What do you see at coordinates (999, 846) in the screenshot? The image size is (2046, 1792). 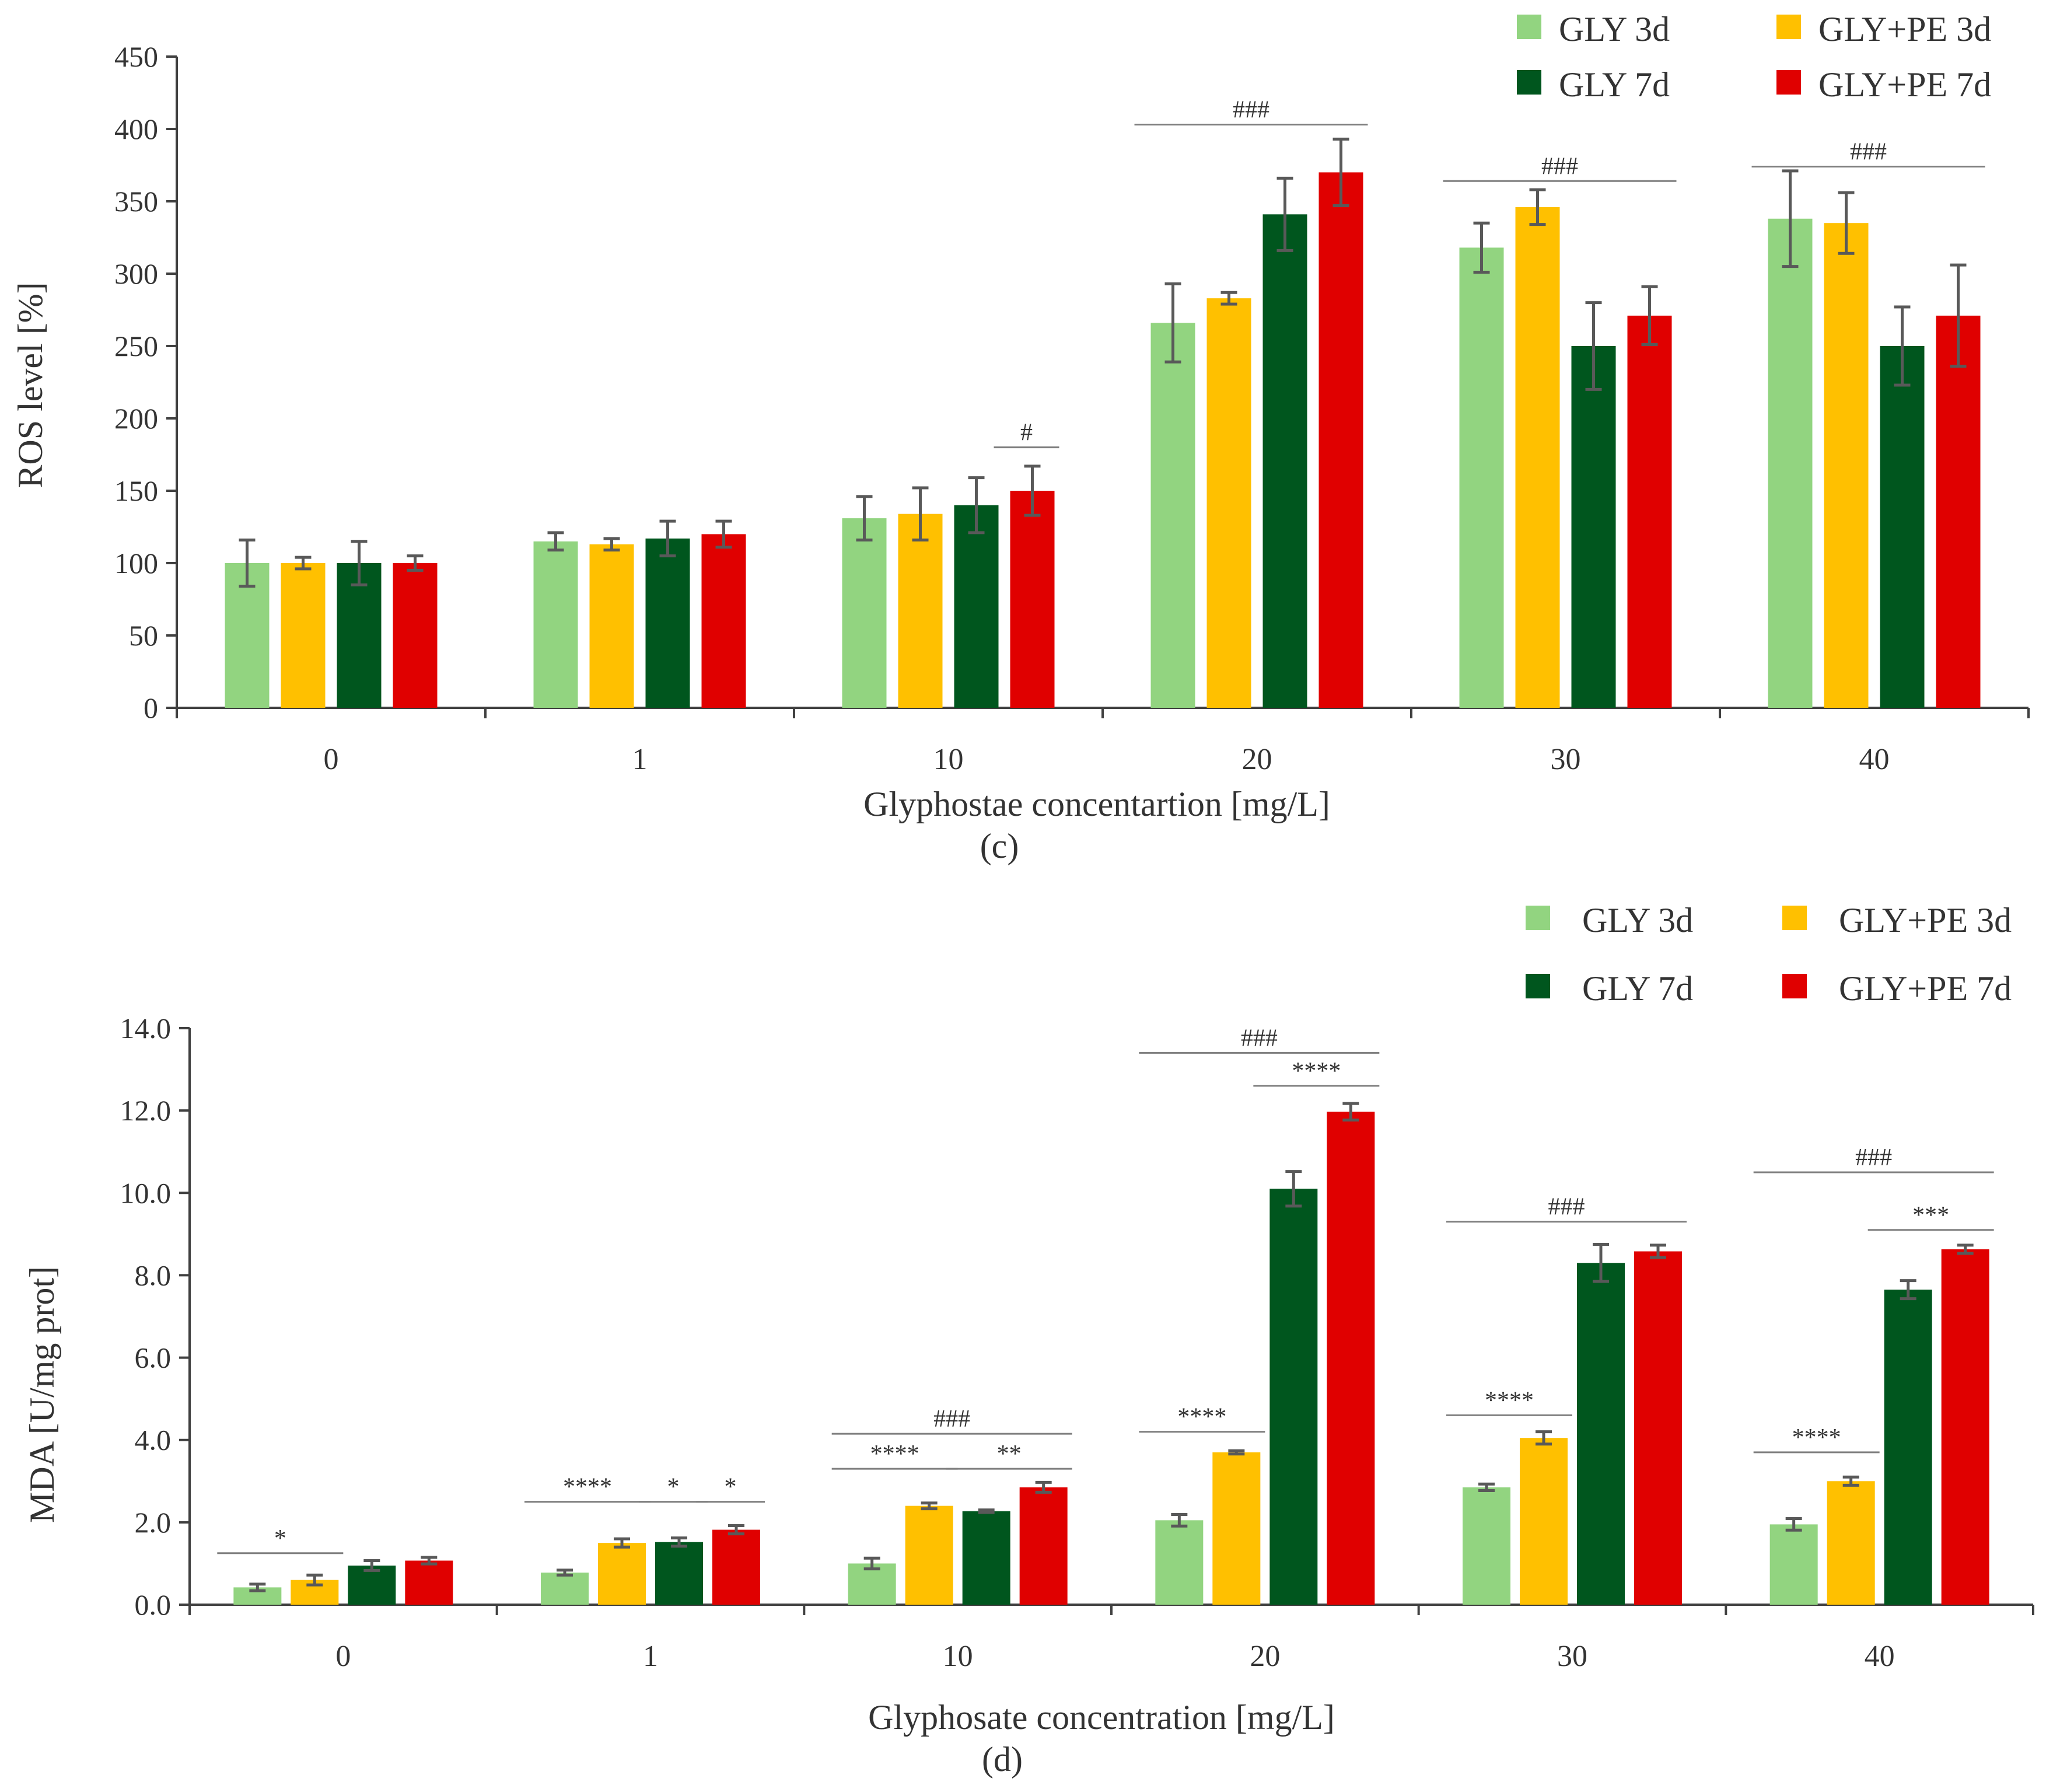 I see `ros-panel-label: (c)` at bounding box center [999, 846].